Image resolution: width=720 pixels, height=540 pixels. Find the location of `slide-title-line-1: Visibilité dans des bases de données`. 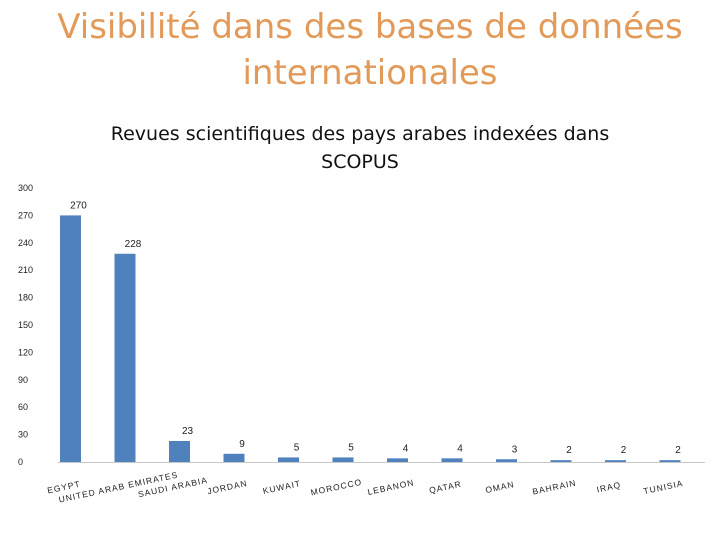

slide-title-line-1: Visibilité dans des bases de données is located at coordinates (370, 27).